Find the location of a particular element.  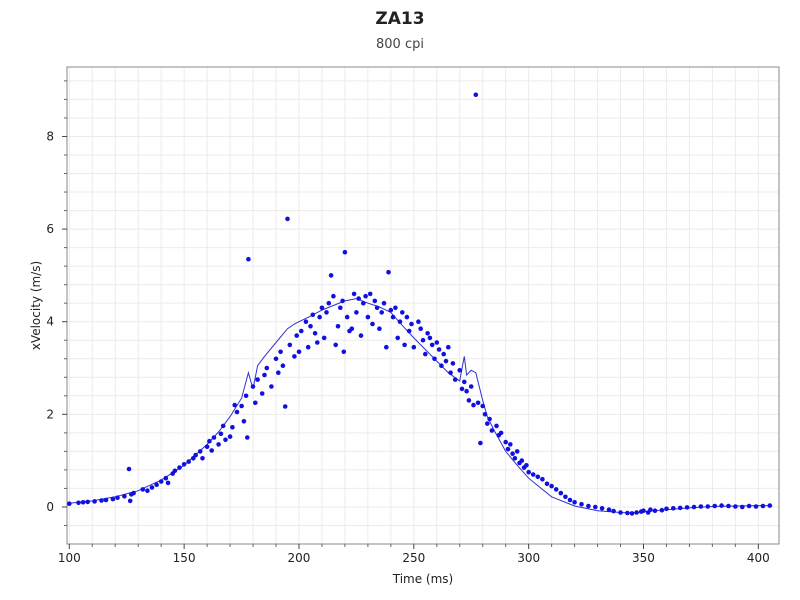

x-tick-label: 250 is located at coordinates (413, 558).